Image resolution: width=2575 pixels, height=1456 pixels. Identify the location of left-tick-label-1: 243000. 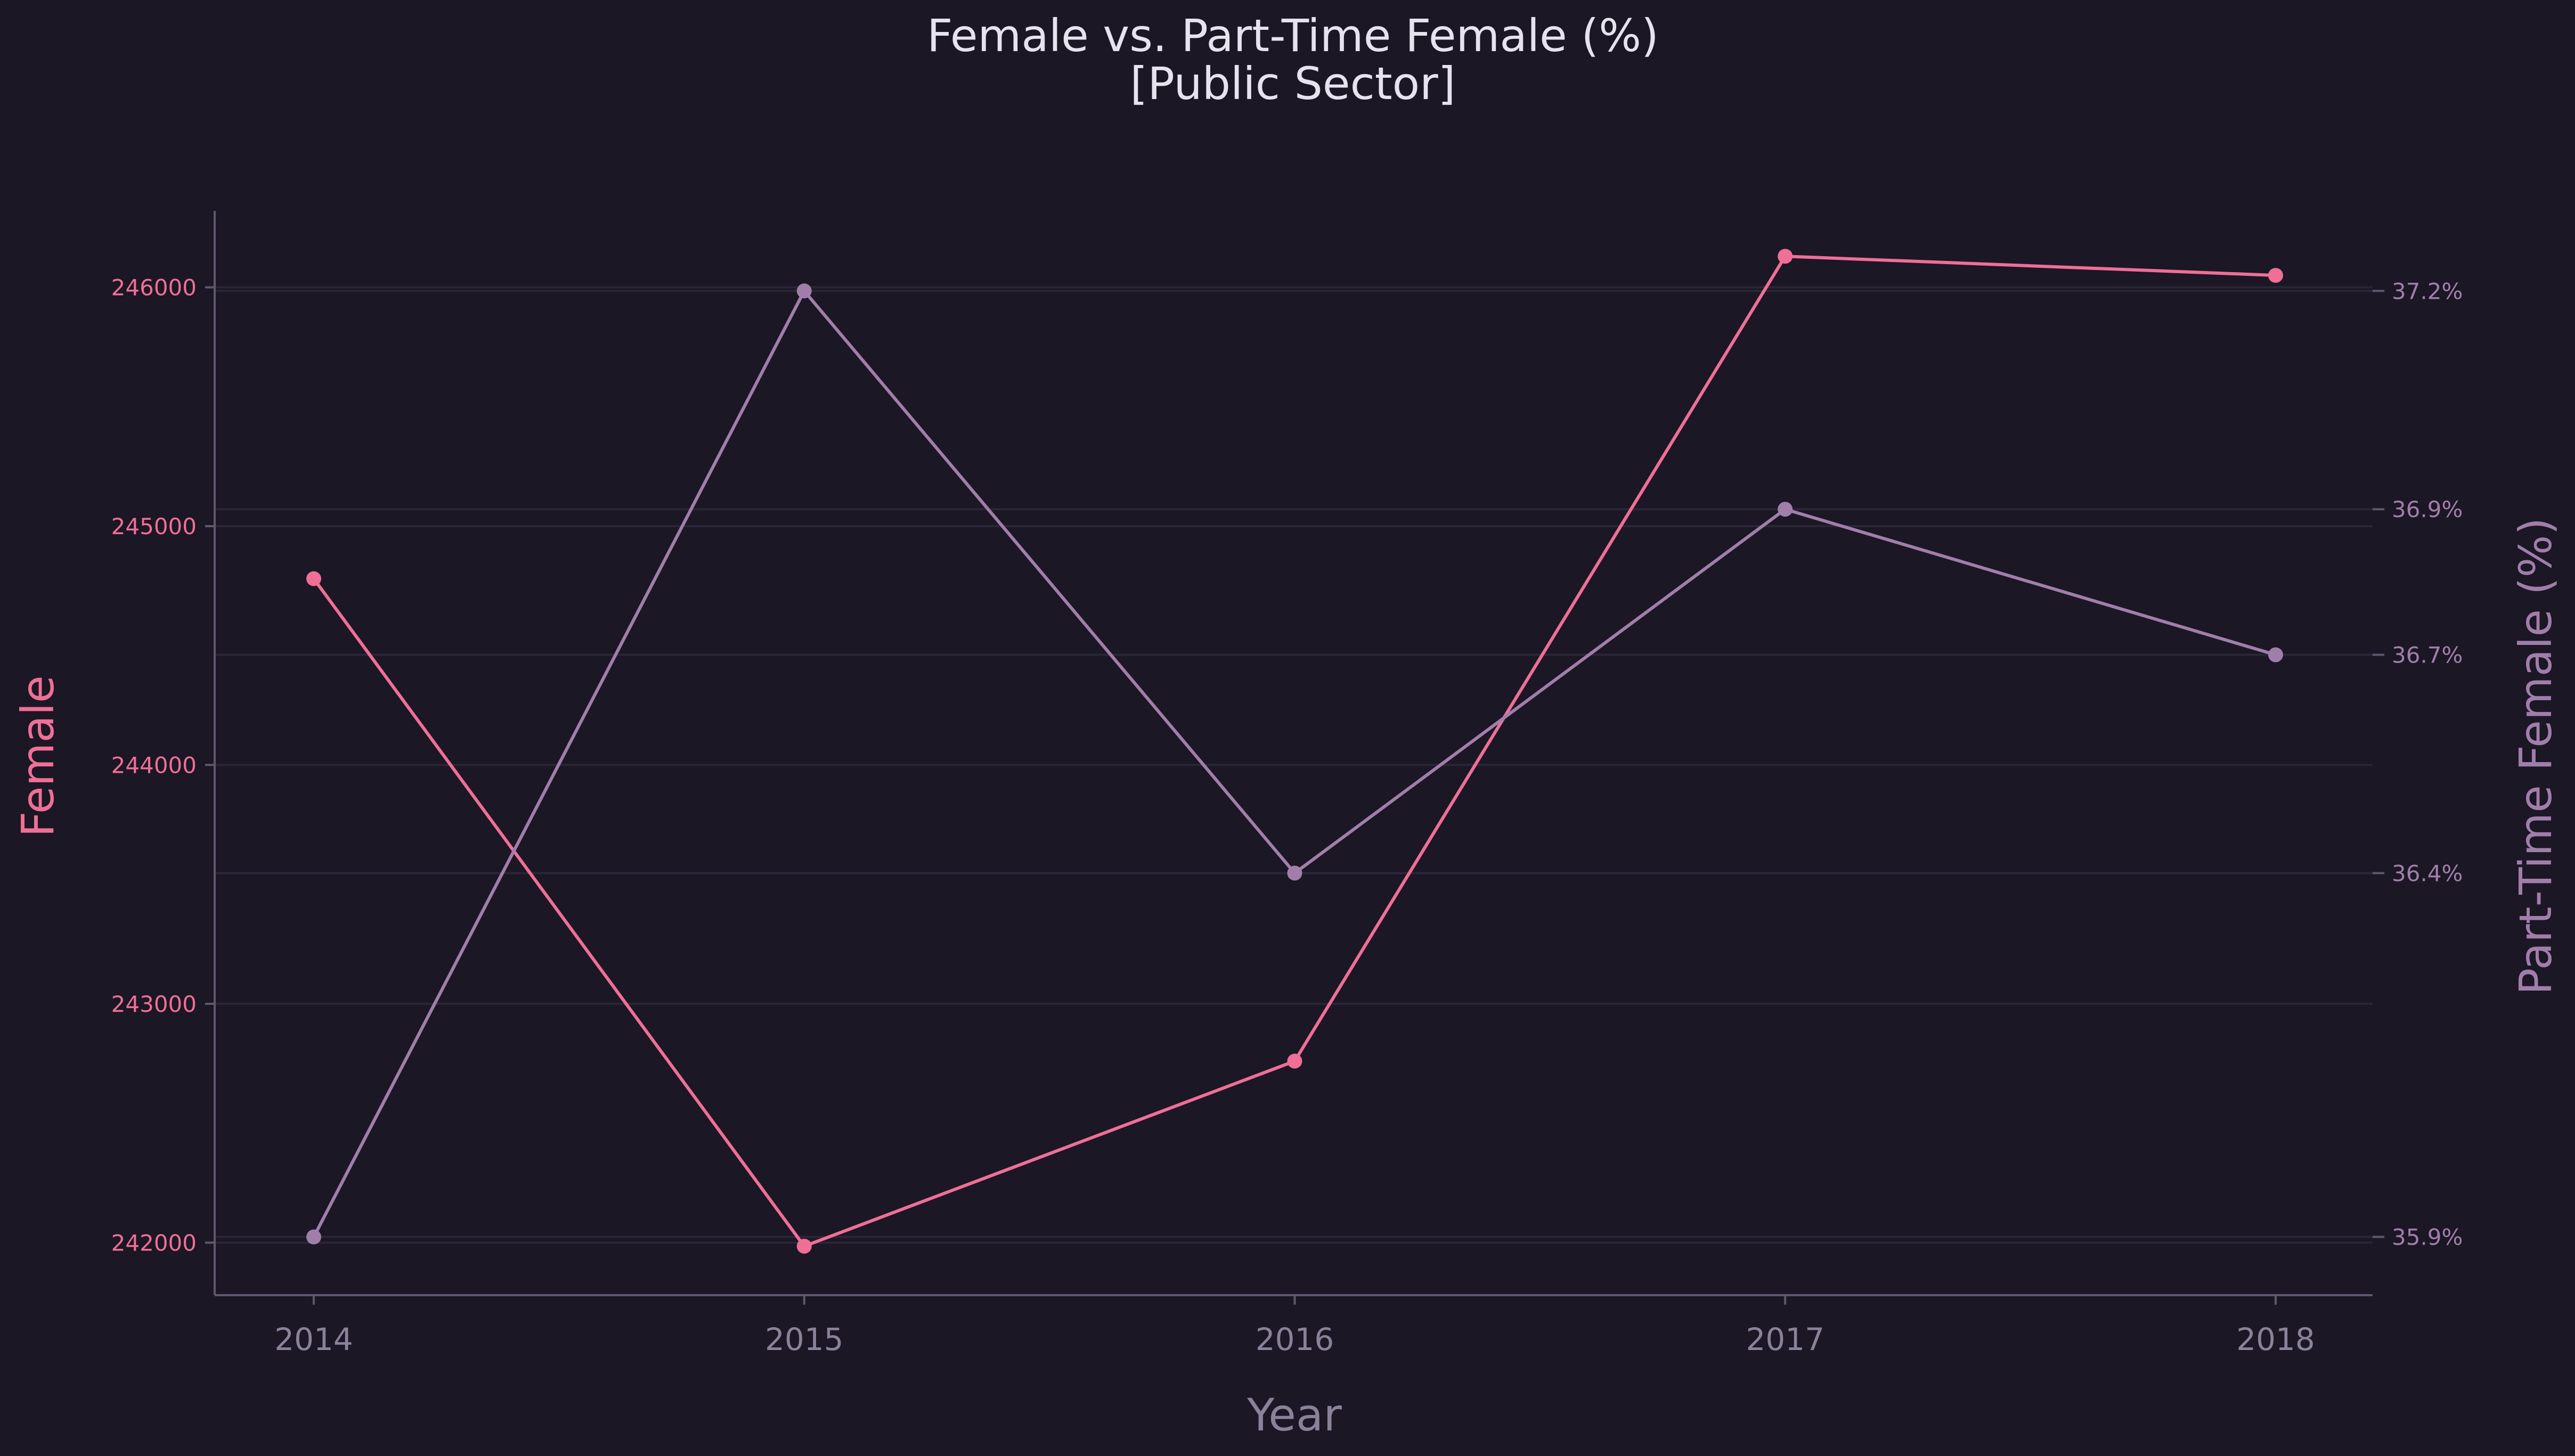
(154, 1004).